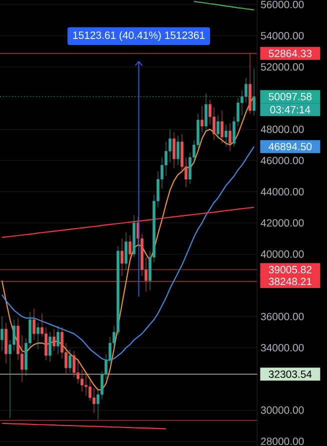 The height and width of the screenshot is (446, 327). I want to click on data-label: 46894.50, so click(290, 146).